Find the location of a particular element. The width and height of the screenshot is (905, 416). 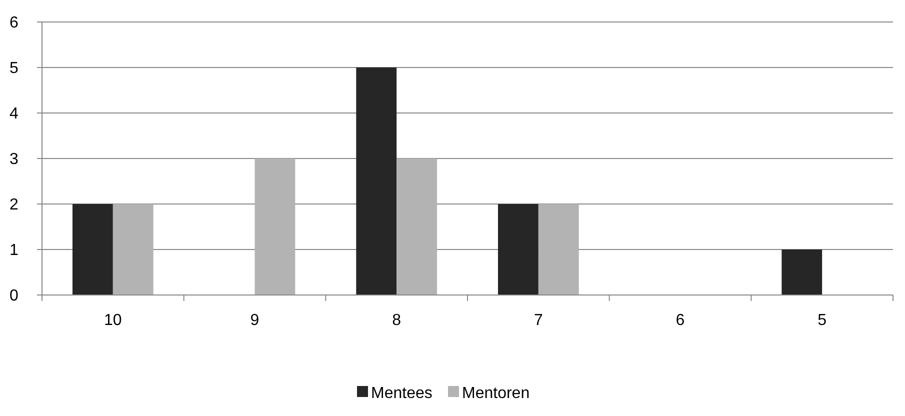

x-tick-label: 8 is located at coordinates (397, 320).